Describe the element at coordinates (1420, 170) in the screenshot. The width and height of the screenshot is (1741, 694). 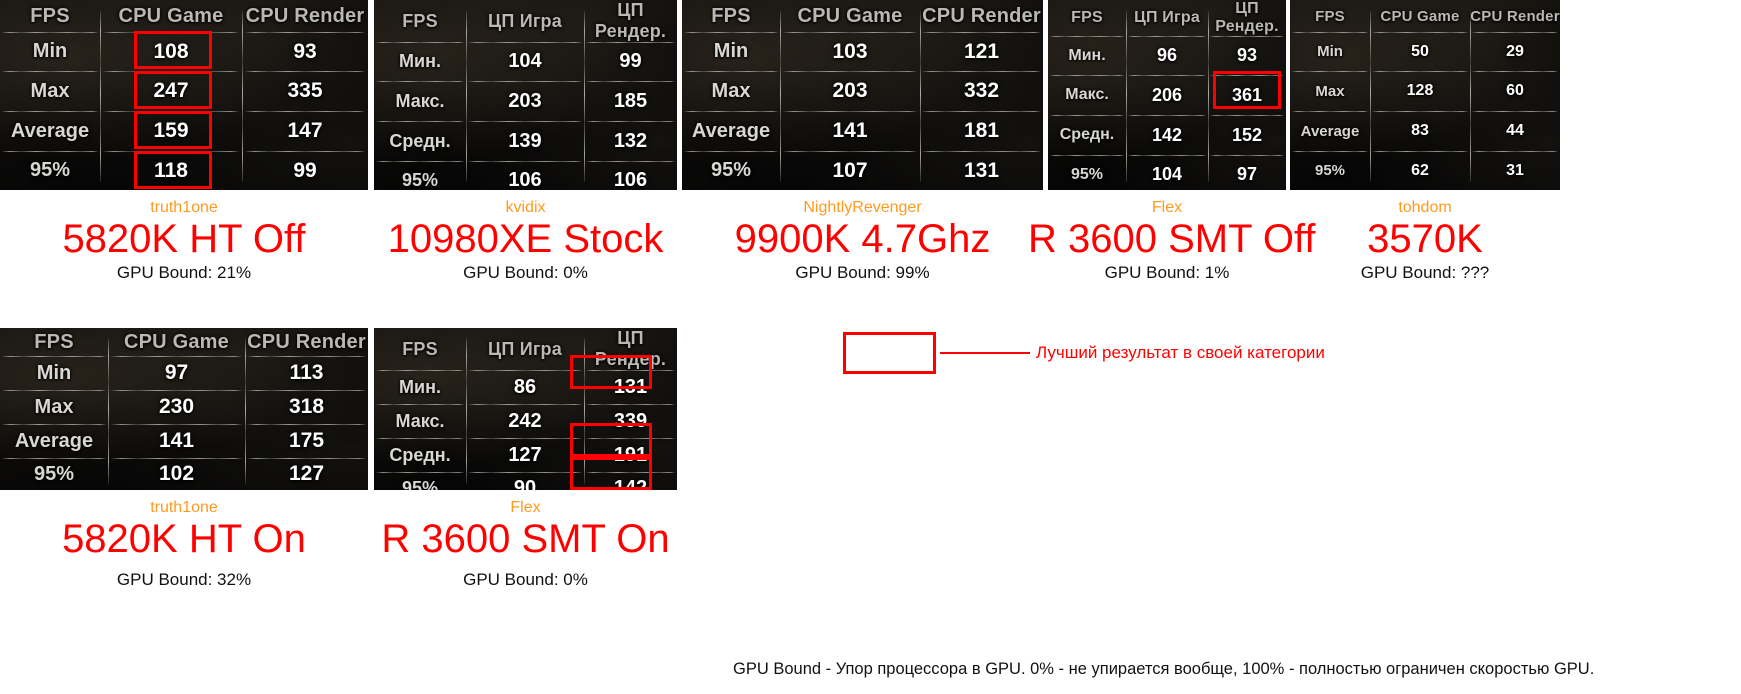
I see `cell-95-game: 62` at that location.